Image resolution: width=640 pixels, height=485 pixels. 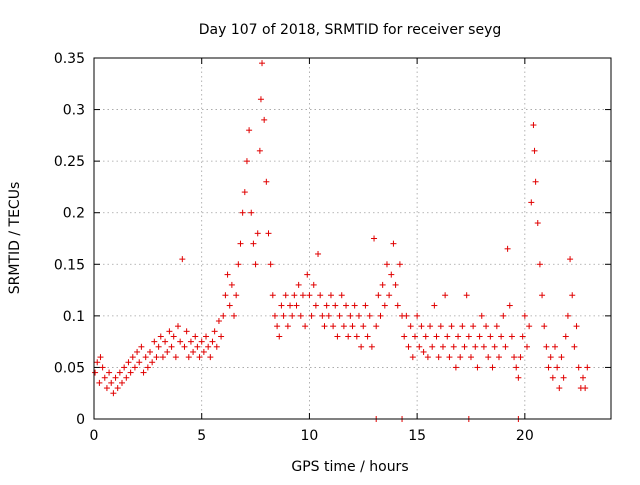 What do you see at coordinates (69, 162) in the screenshot?
I see `y-tick-label: 0.25` at bounding box center [69, 162].